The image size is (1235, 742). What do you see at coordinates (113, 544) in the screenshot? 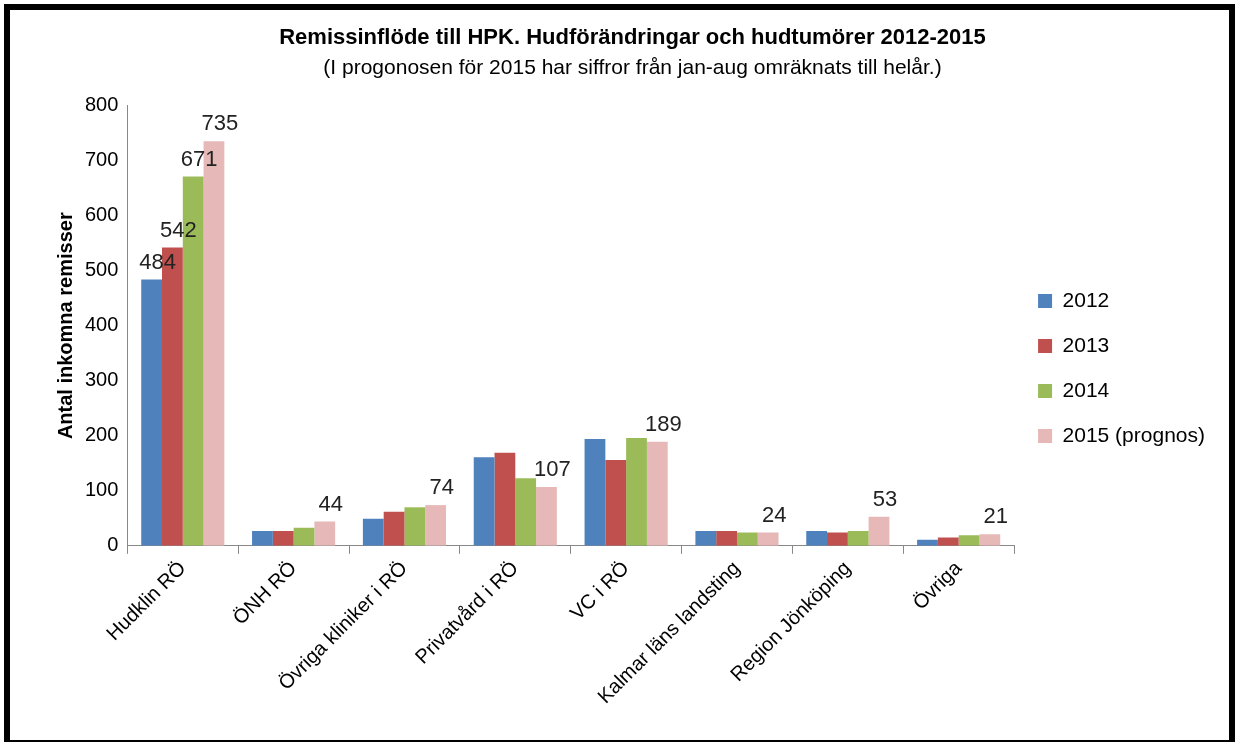
I see `y-tick-label: 0` at bounding box center [113, 544].